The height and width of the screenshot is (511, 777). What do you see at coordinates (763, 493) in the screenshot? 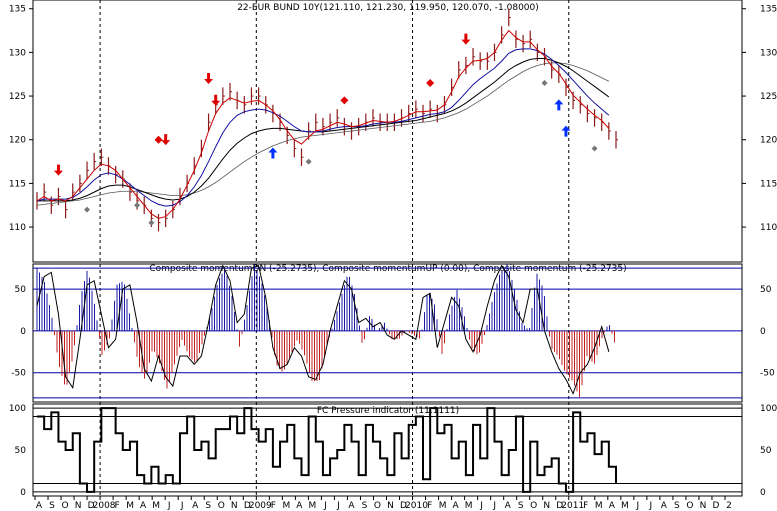
I see `pressure-ytick-label-right: 0` at bounding box center [763, 493].